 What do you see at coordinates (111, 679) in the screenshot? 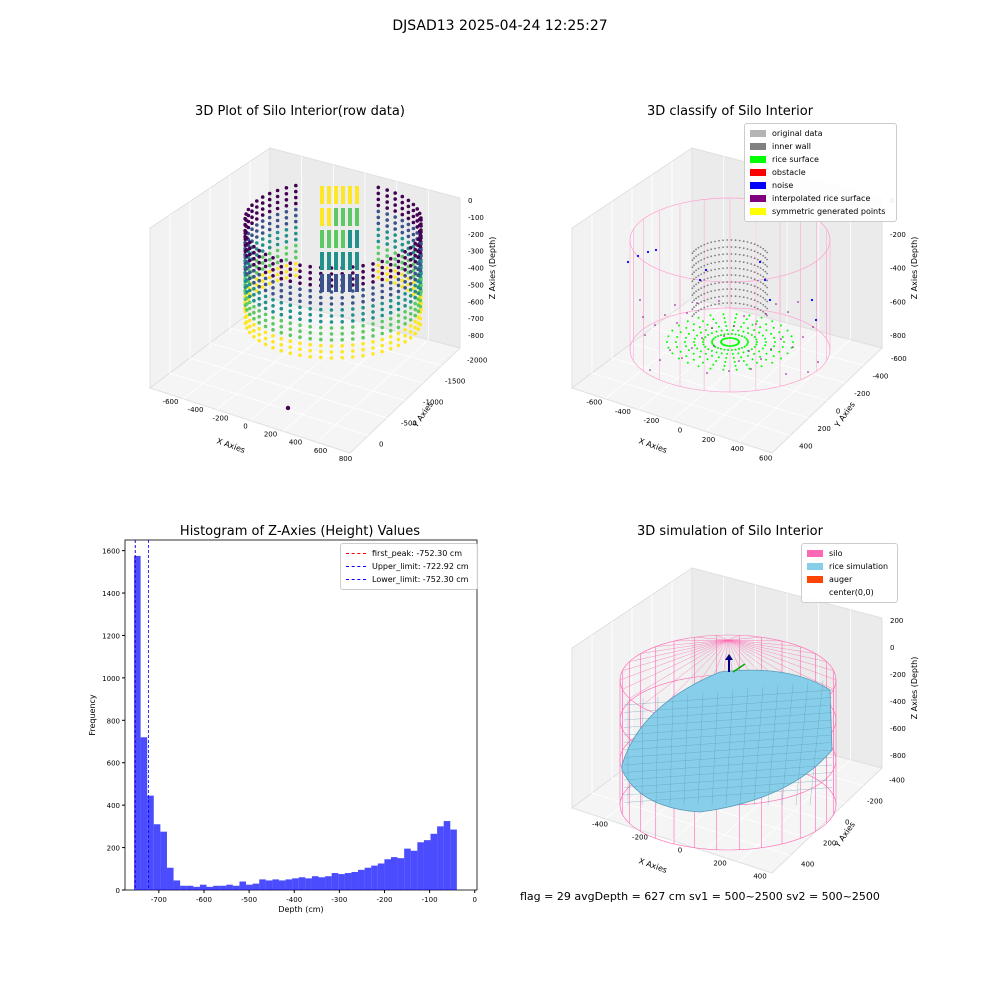
I see `y-tick-label: 1000` at bounding box center [111, 679].